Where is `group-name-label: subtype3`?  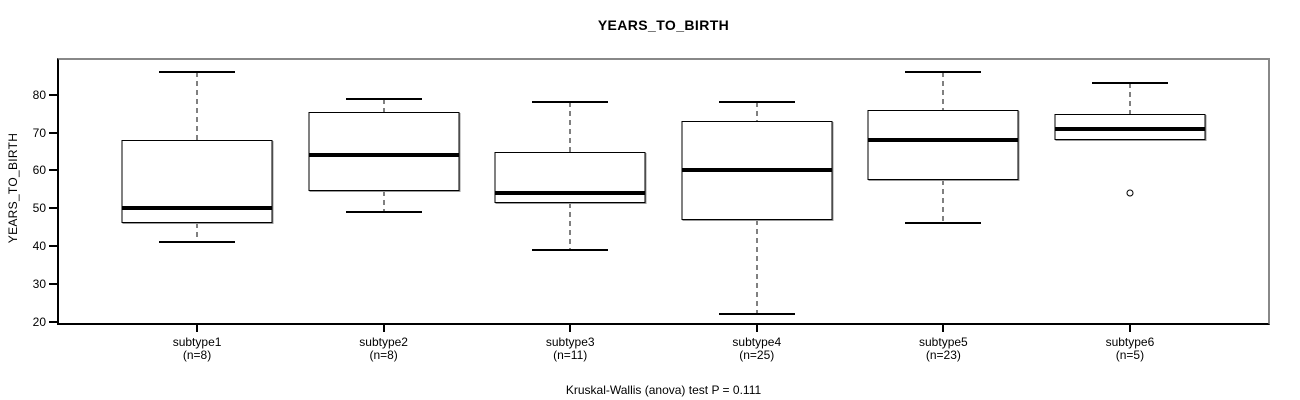 group-name-label: subtype3 is located at coordinates (570, 342).